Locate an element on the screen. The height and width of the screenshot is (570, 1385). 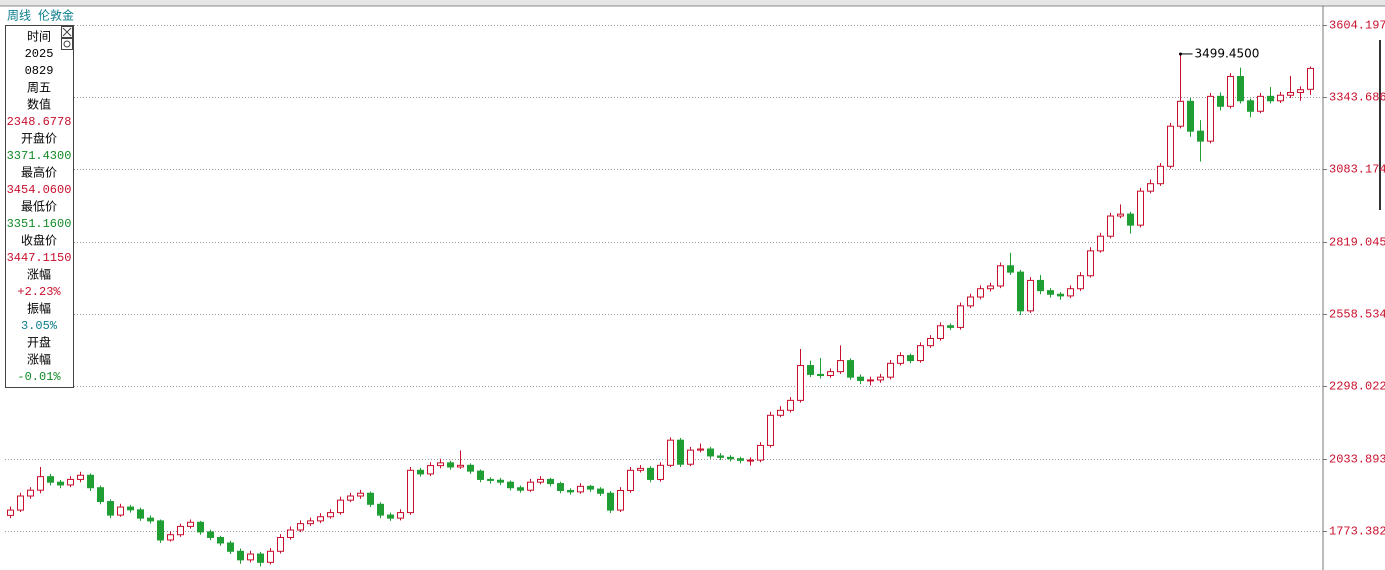
info-line: 开盘价 is located at coordinates (39, 138).